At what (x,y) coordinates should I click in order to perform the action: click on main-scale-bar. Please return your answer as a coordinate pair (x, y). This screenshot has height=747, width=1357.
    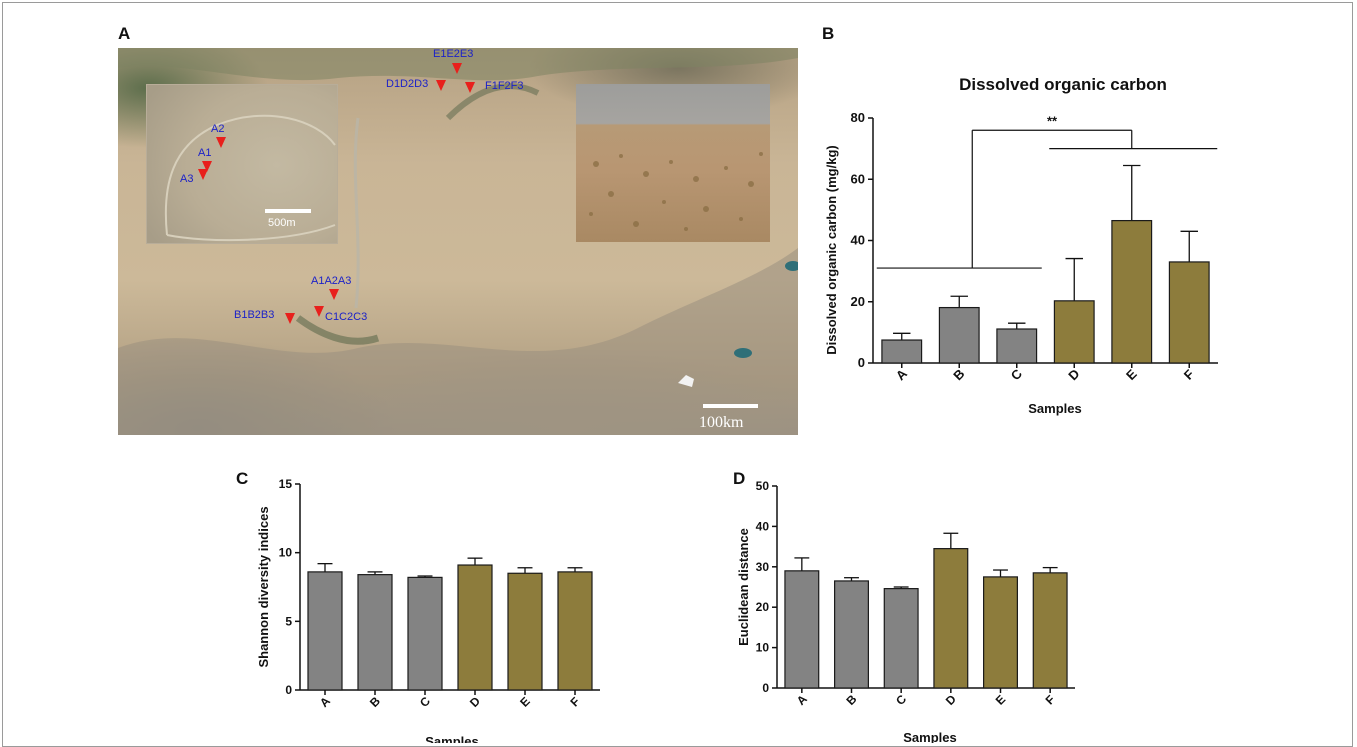
    Looking at the image, I should click on (730, 406).